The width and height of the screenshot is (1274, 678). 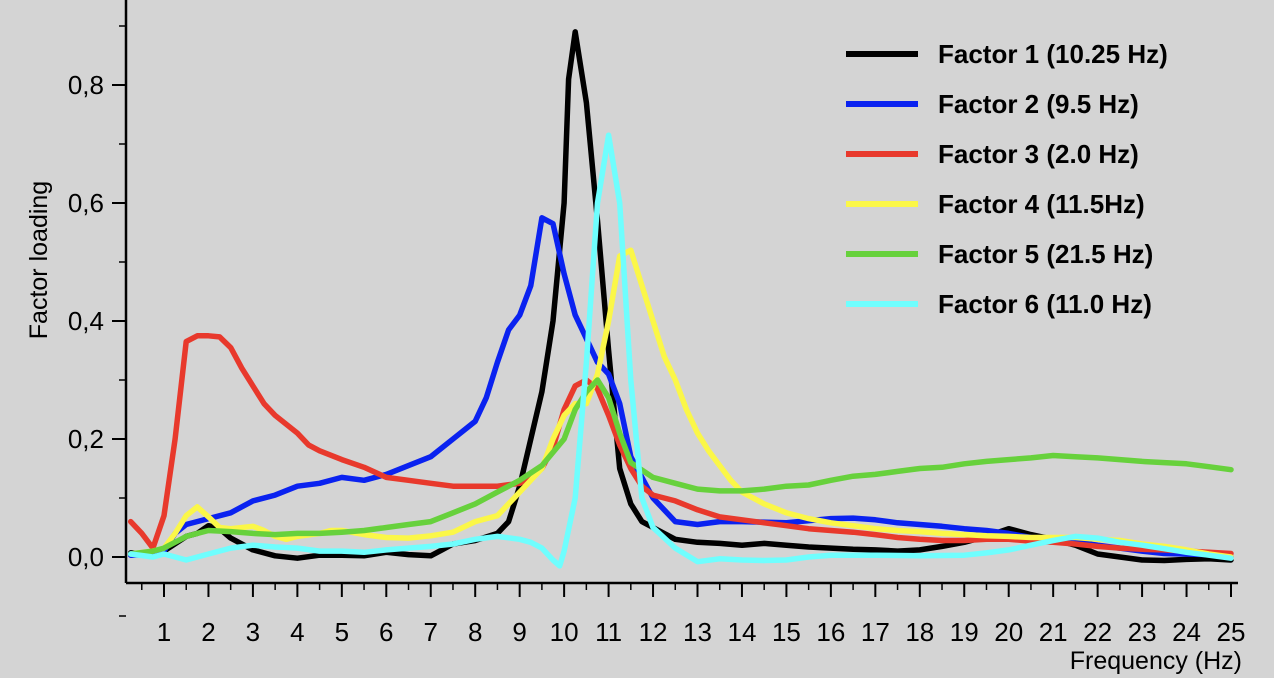 I want to click on x-tick-label: 23, so click(x=1142, y=632).